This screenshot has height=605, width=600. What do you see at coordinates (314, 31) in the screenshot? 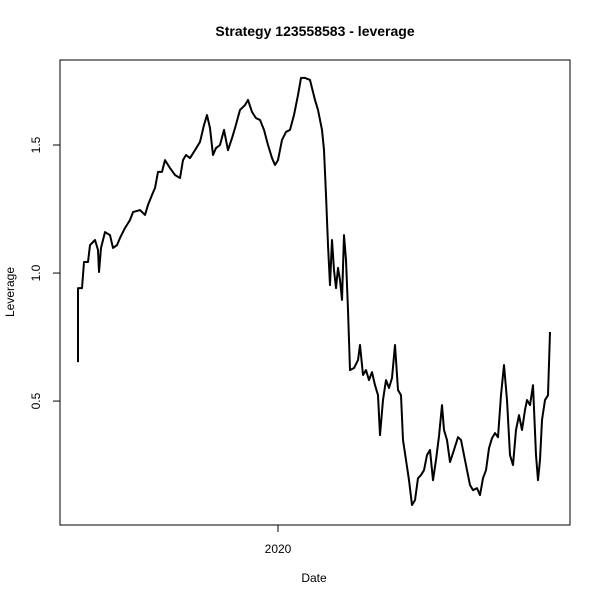
I see `chart-title: Strategy 123558583 - leverage` at bounding box center [314, 31].